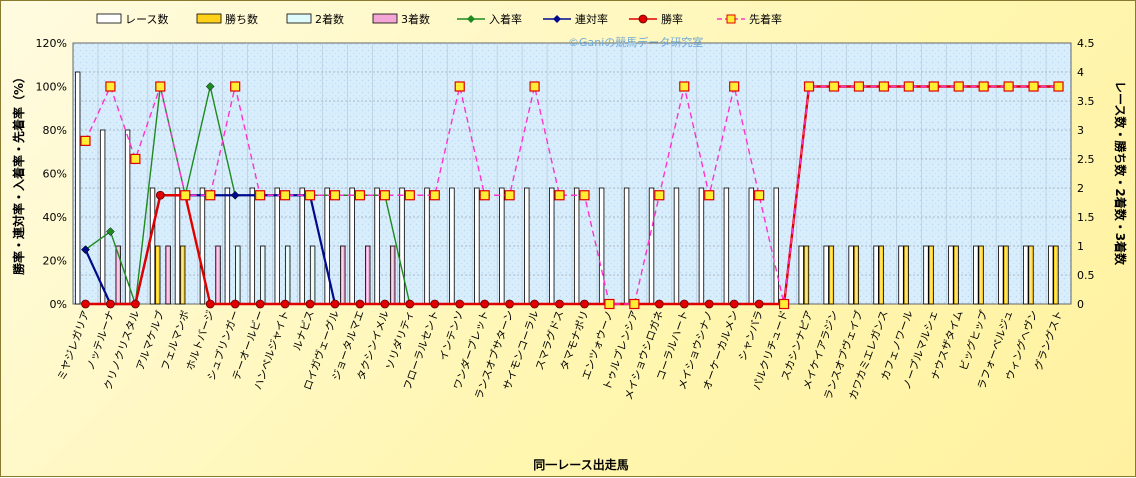  I want to click on y-left-tick-label: 120%, so click(51, 43).